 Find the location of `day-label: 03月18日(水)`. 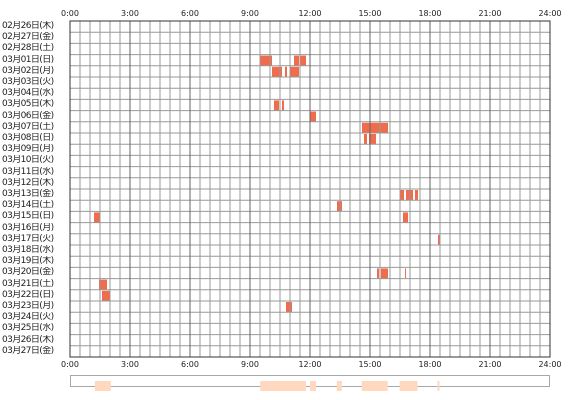

day-label: 03月18日(水) is located at coordinates (28, 250).